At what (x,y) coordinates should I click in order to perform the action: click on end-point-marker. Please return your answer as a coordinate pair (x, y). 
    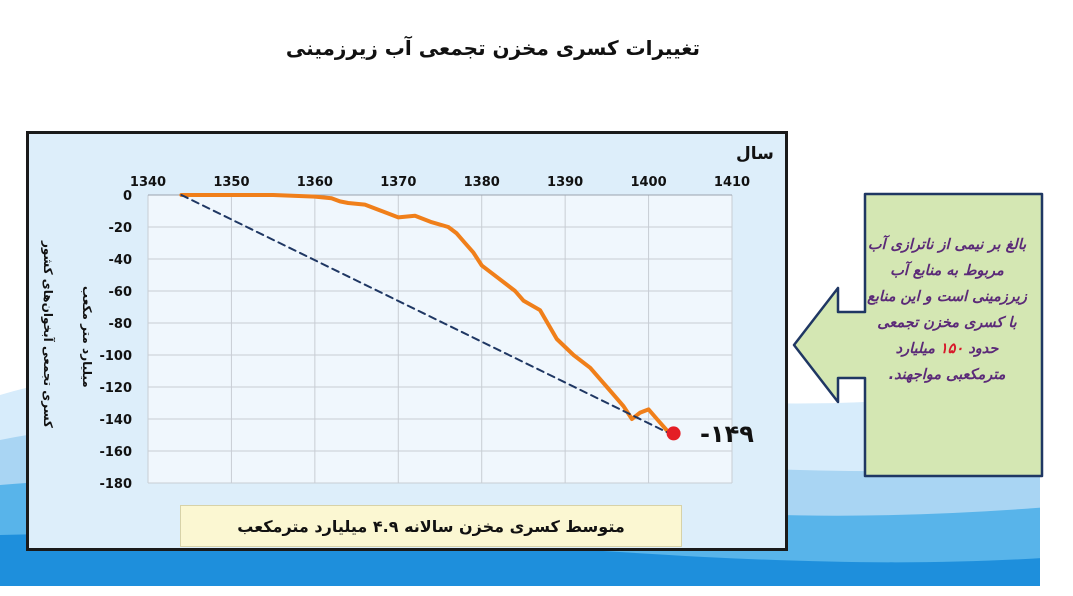
    Looking at the image, I should click on (673, 433).